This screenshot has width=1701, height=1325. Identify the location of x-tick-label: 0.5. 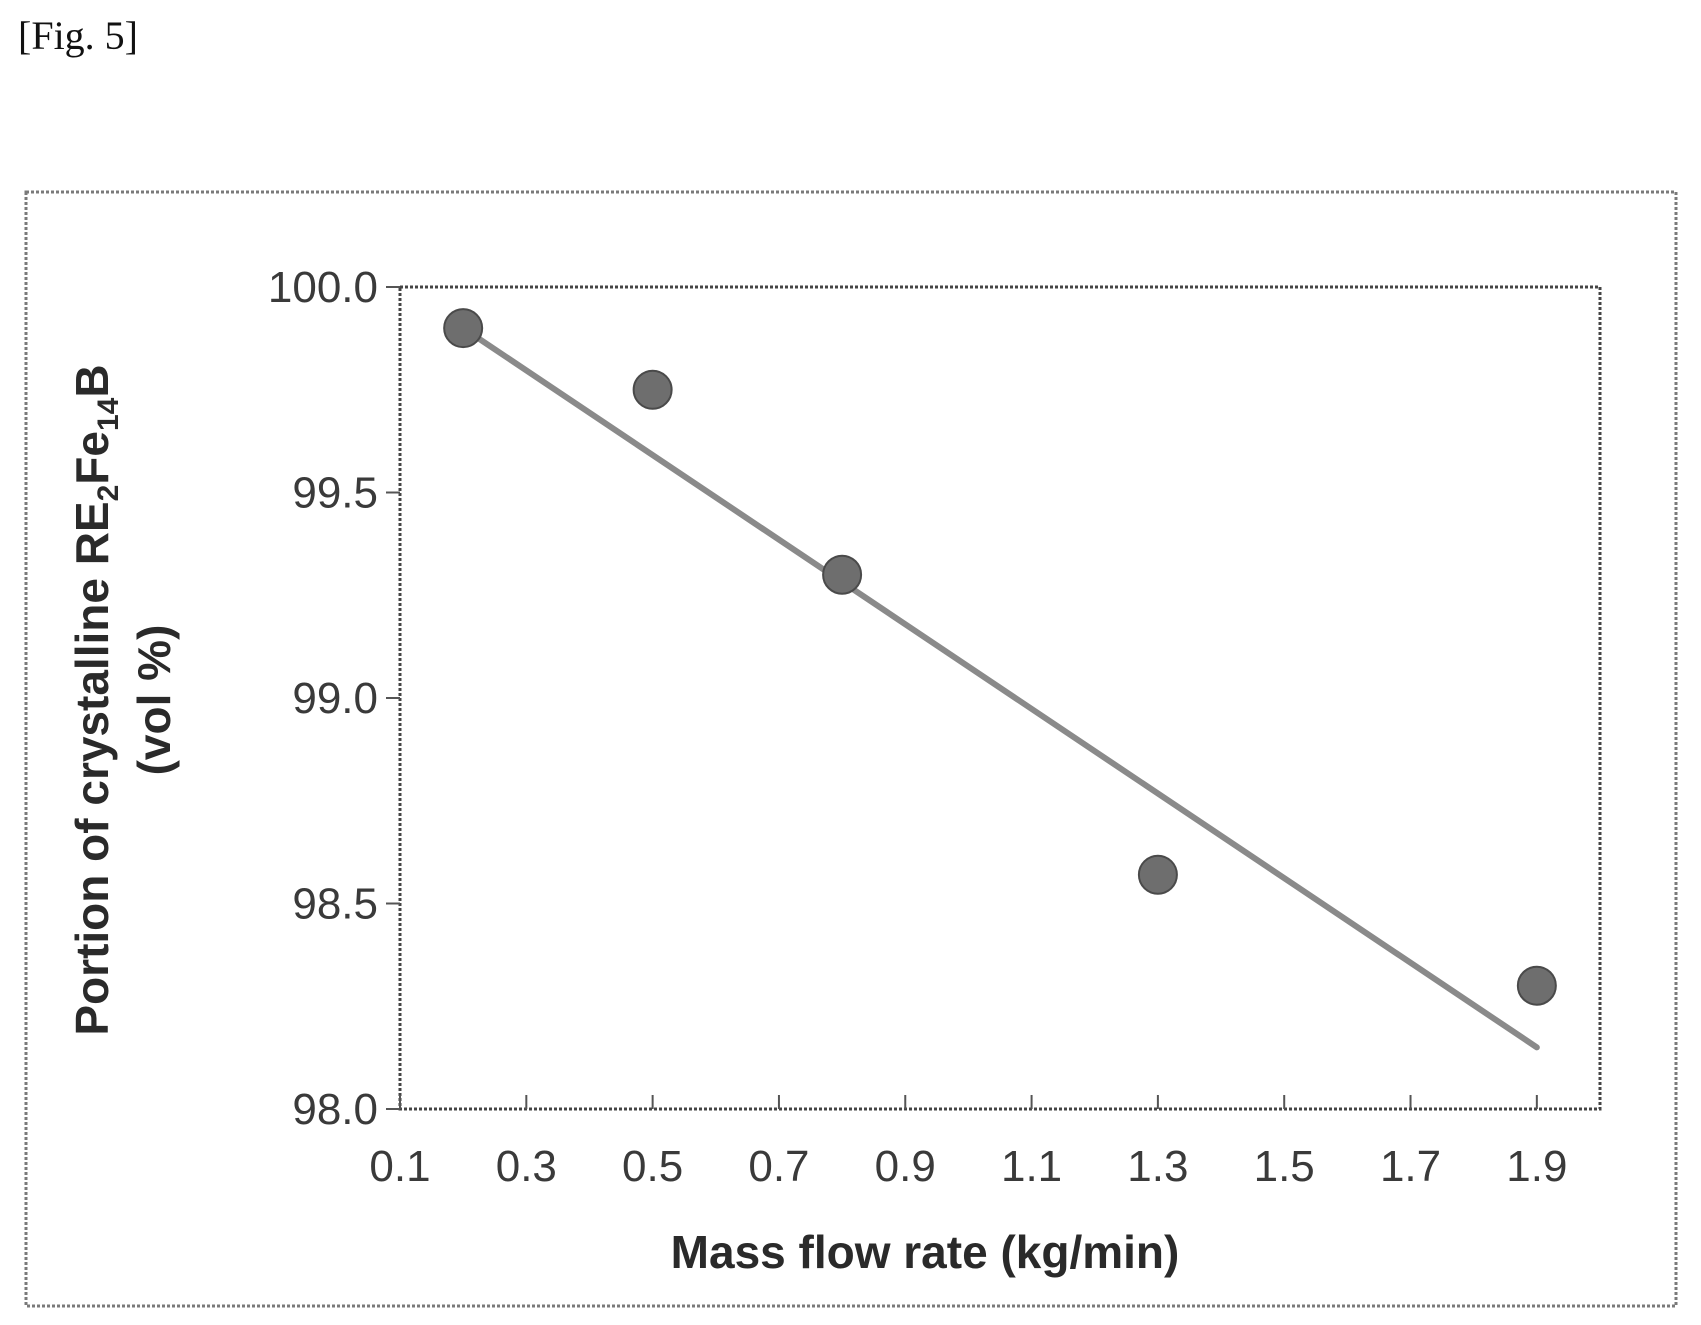
(652, 1166).